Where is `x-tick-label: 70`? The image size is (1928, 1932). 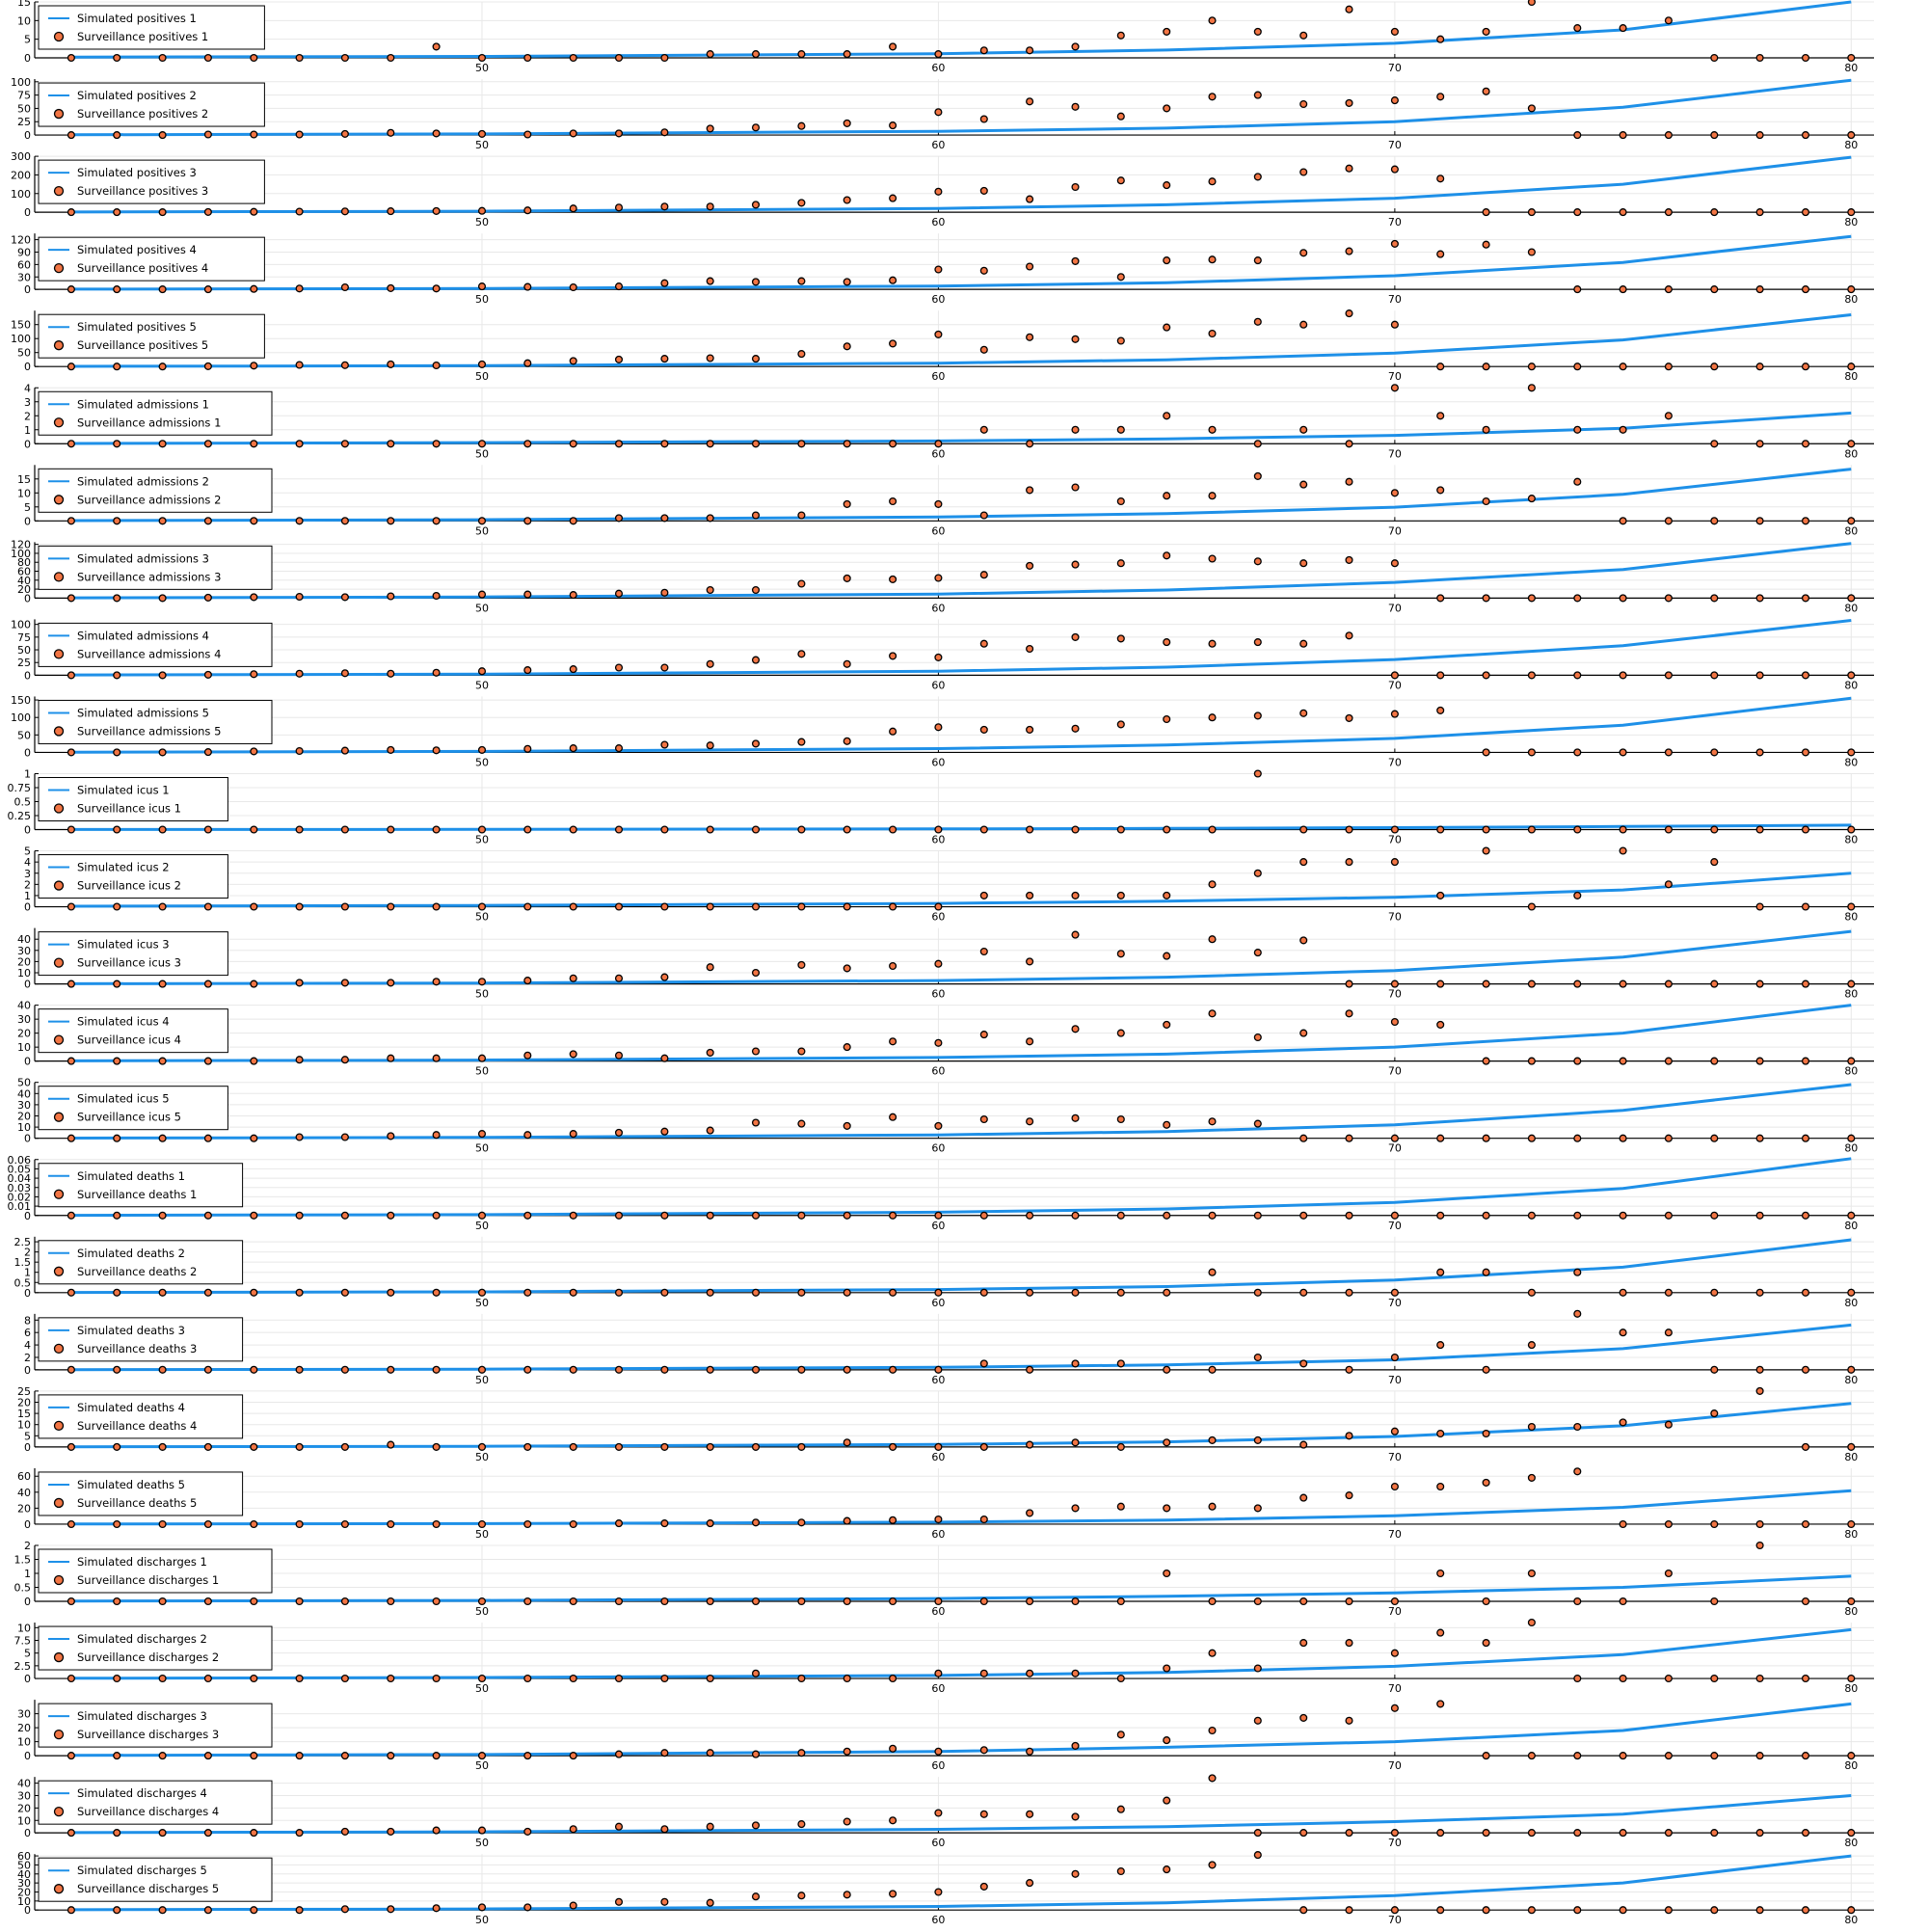 x-tick-label: 70 is located at coordinates (1395, 145).